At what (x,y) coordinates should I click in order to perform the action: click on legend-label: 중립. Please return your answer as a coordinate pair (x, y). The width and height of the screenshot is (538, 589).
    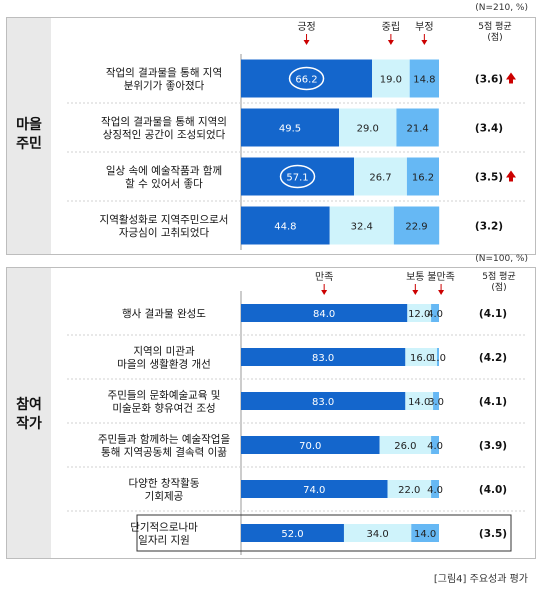
    Looking at the image, I should click on (391, 26).